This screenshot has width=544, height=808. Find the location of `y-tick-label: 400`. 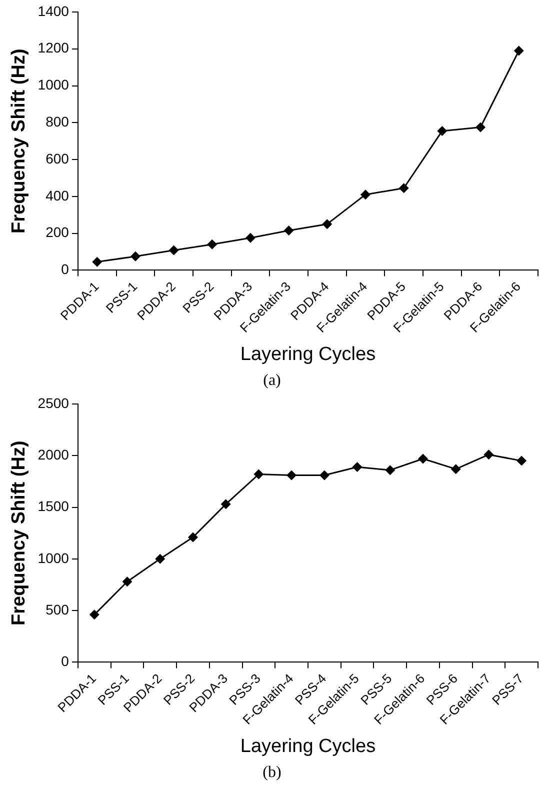

y-tick-label: 400 is located at coordinates (58, 195).